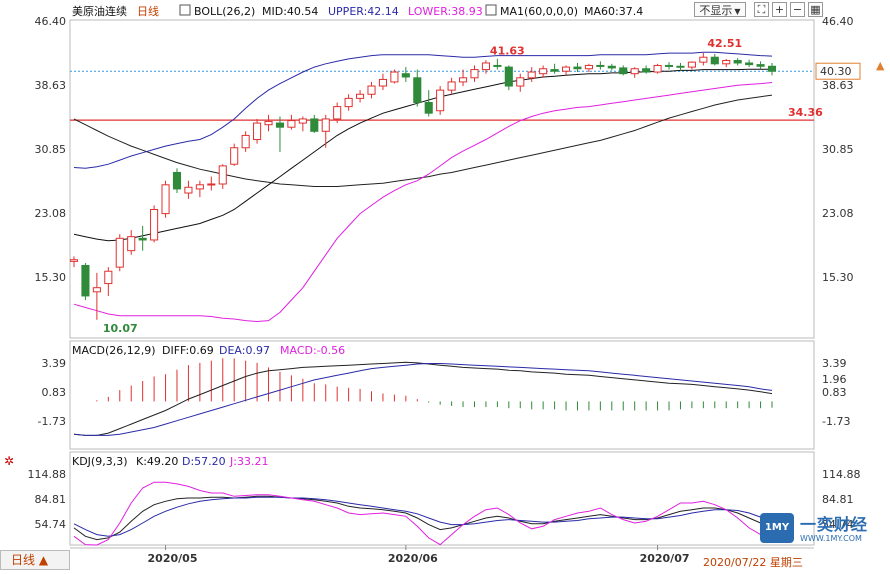 The image size is (890, 574). What do you see at coordinates (9, 461) in the screenshot?
I see `crosshair-icon: ✲` at bounding box center [9, 461].